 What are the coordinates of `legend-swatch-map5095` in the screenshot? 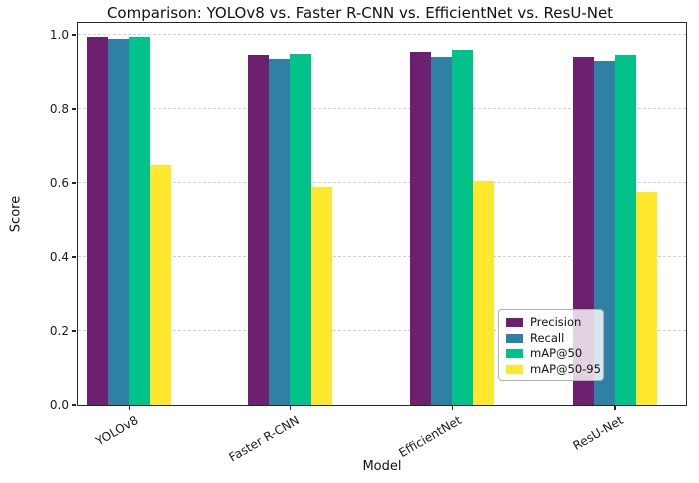 It's located at (514, 369).